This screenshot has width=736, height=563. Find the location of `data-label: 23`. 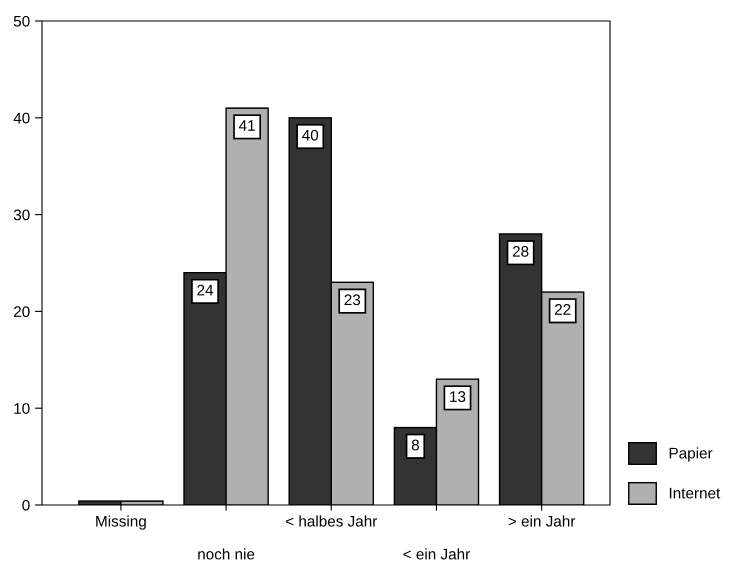

data-label: 23 is located at coordinates (352, 300).